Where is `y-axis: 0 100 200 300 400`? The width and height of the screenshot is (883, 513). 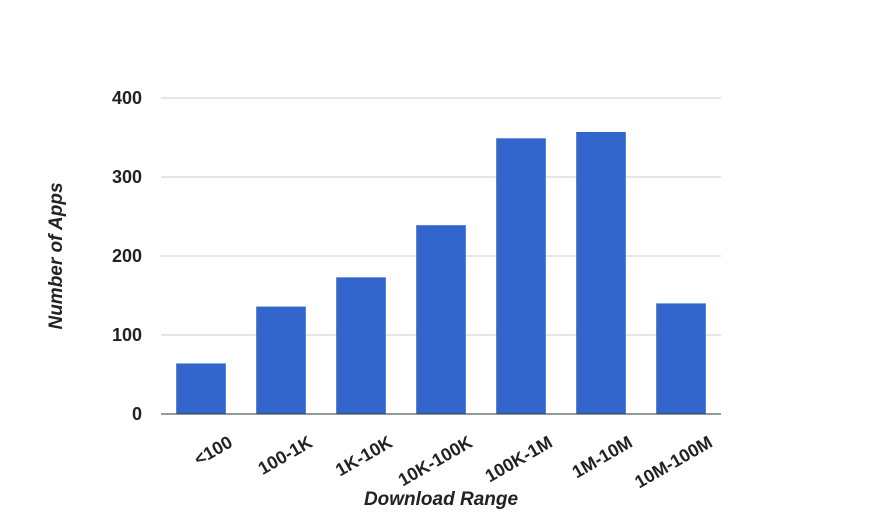 y-axis: 0 100 200 300 400 is located at coordinates (127, 256).